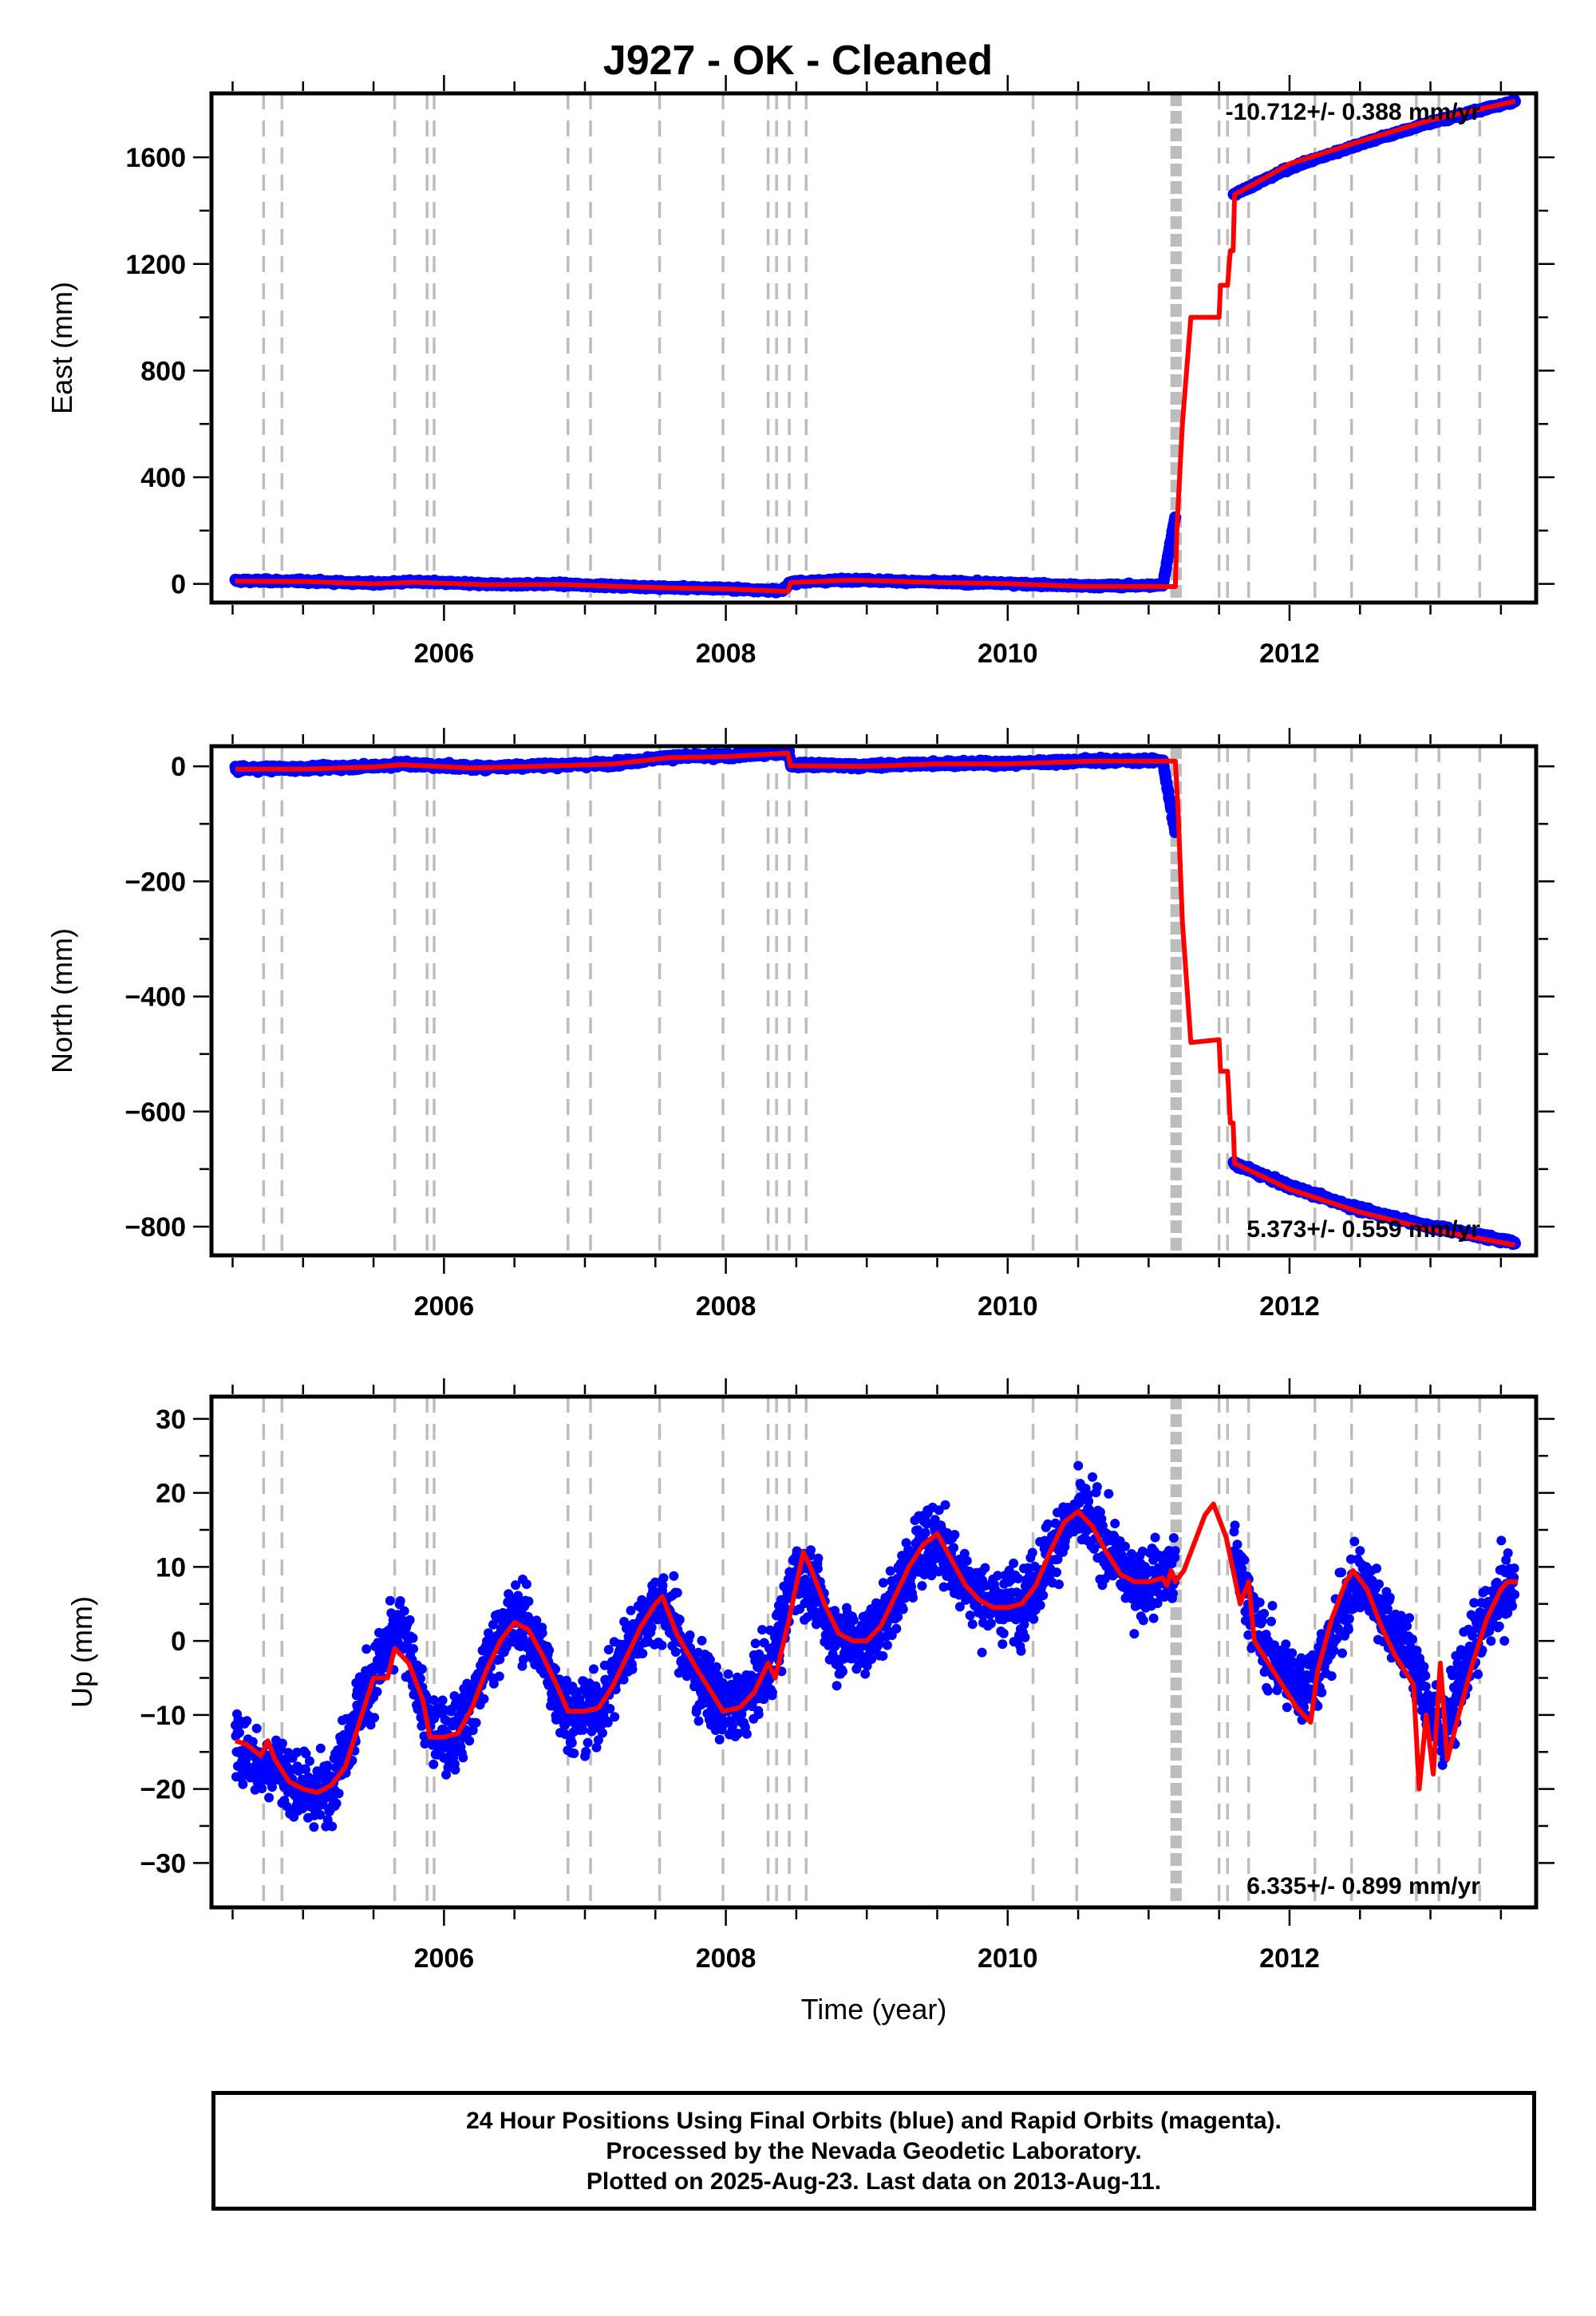 The image size is (1596, 2316). What do you see at coordinates (155, 265) in the screenshot?
I see `y-tick-label: 1200` at bounding box center [155, 265].